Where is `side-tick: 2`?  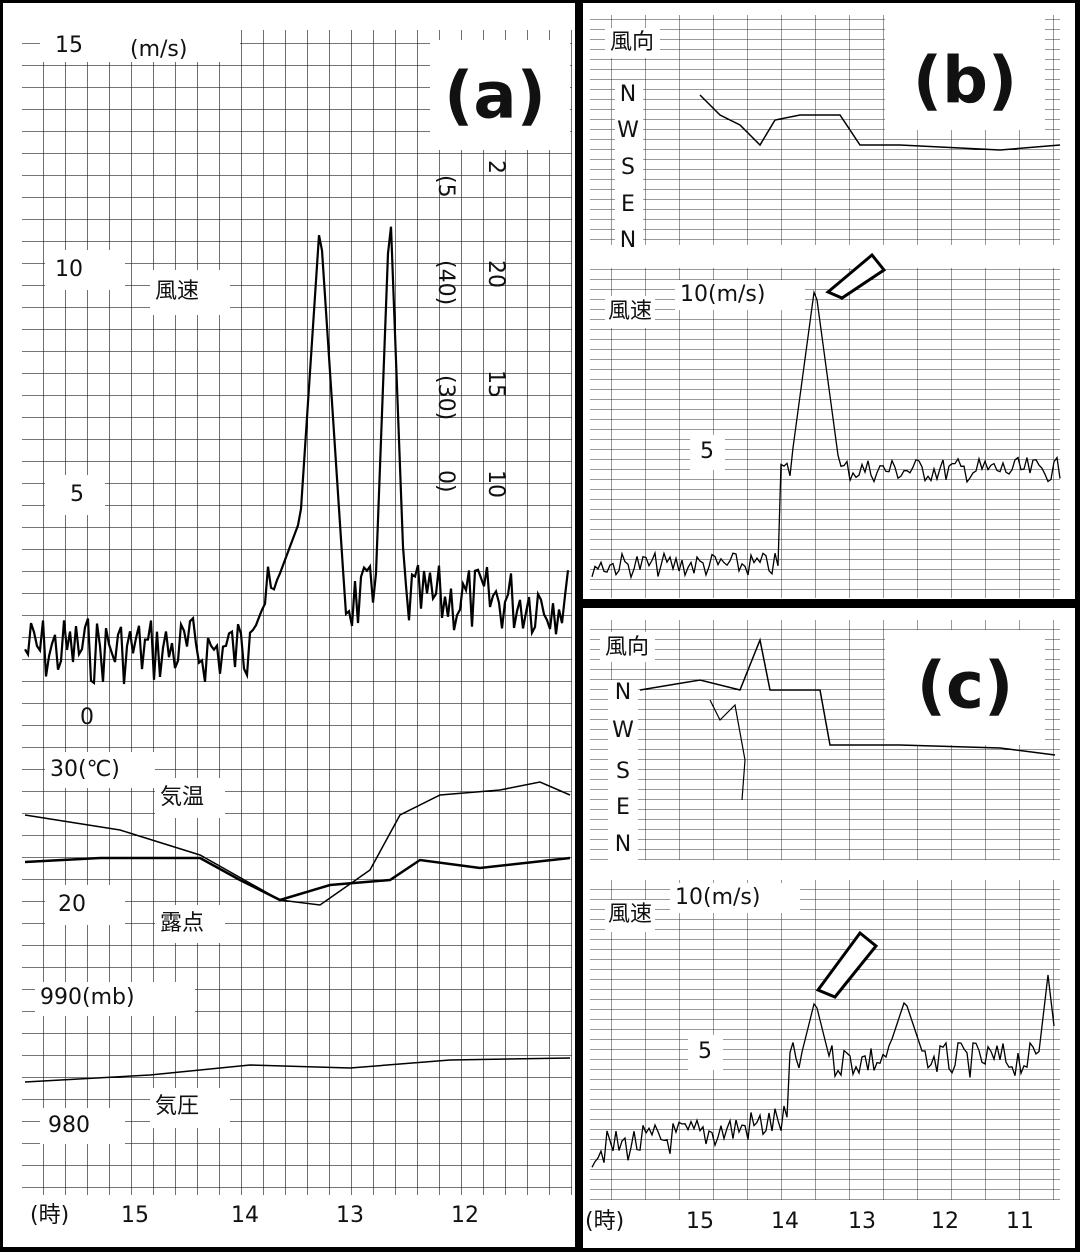
side-tick: 2 is located at coordinates (495, 167).